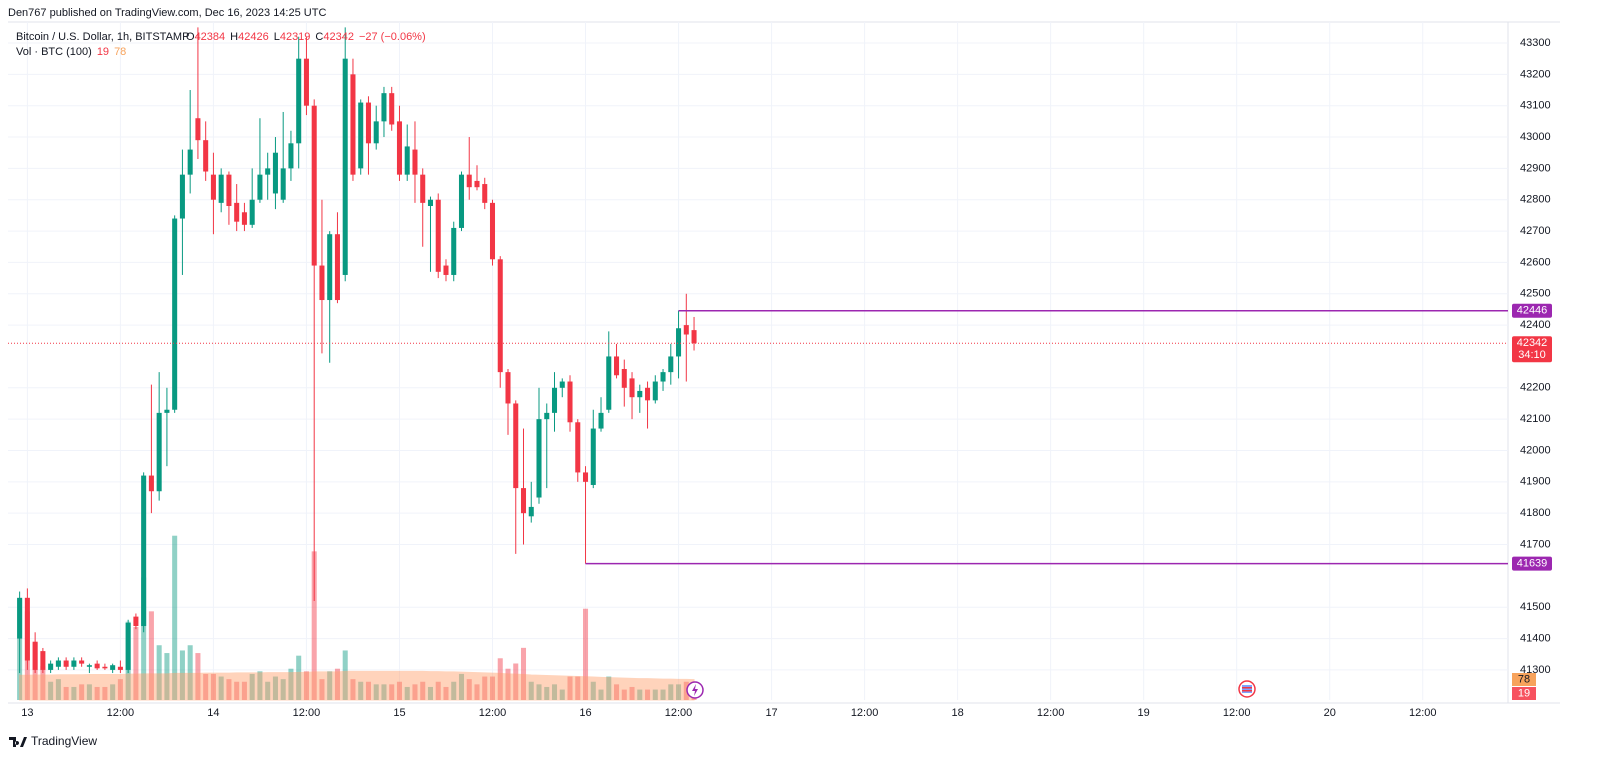 This screenshot has height=772, width=1600. Describe the element at coordinates (64, 741) in the screenshot. I see `brand-name: TradingView` at that location.